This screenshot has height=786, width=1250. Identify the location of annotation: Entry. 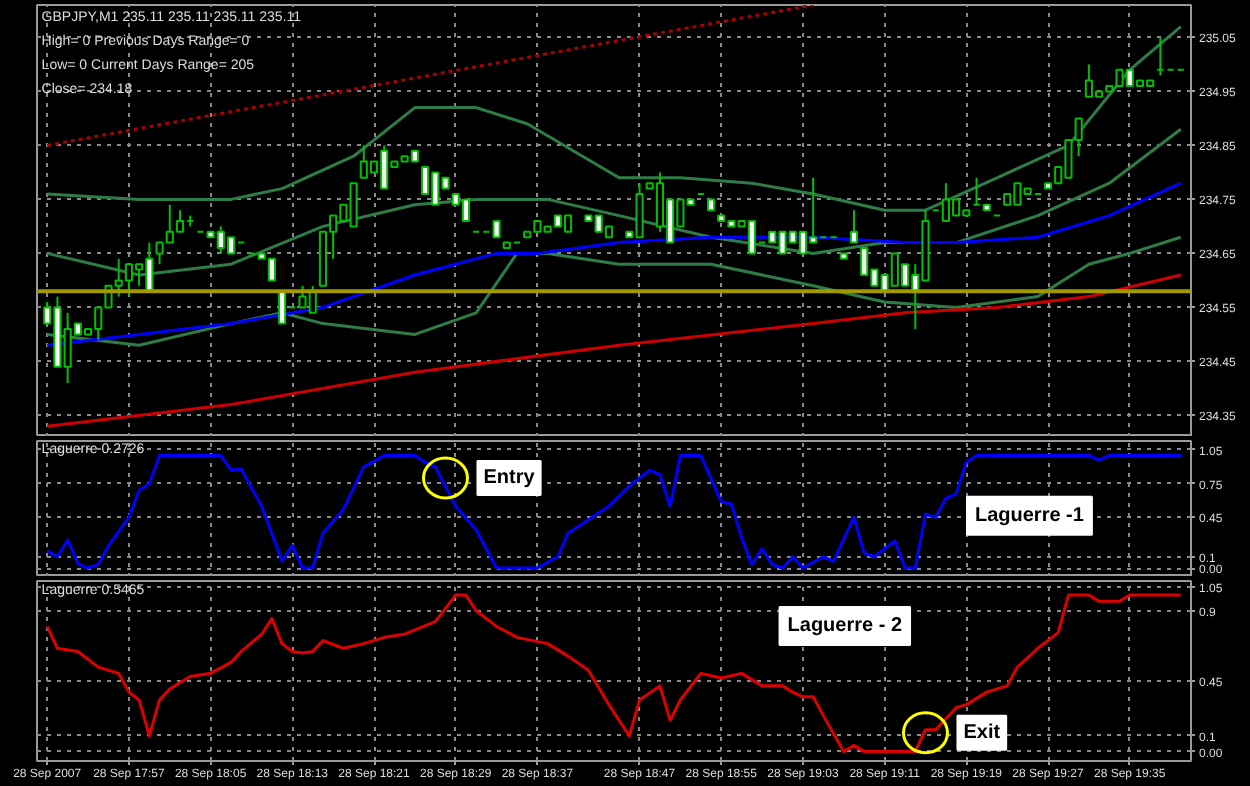
(509, 478).